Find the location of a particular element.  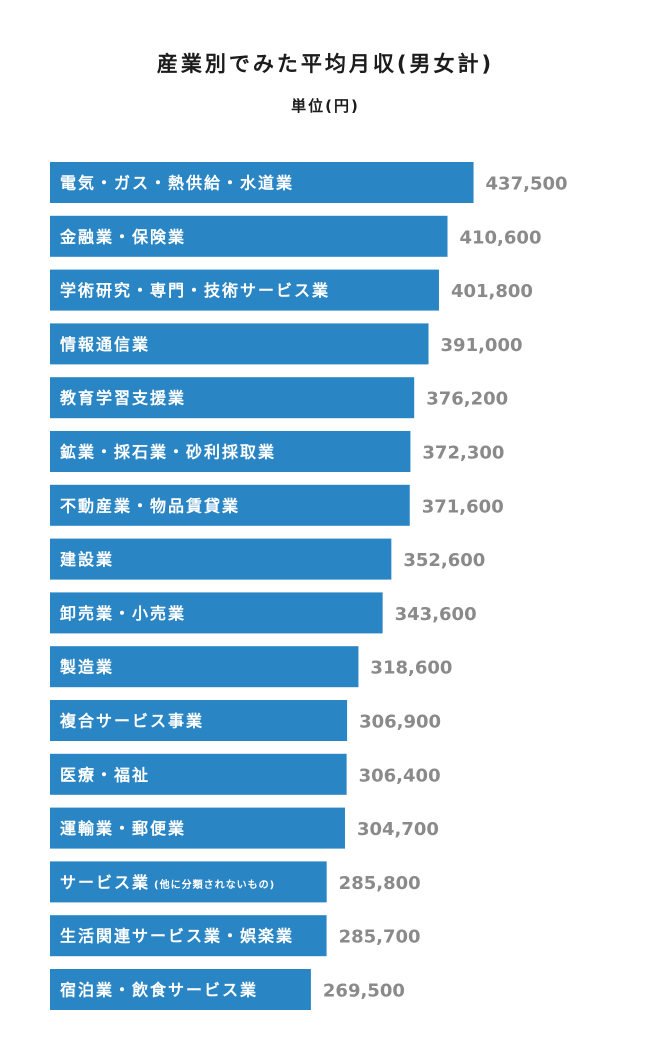

bar-value-label: 285,800 is located at coordinates (380, 883).